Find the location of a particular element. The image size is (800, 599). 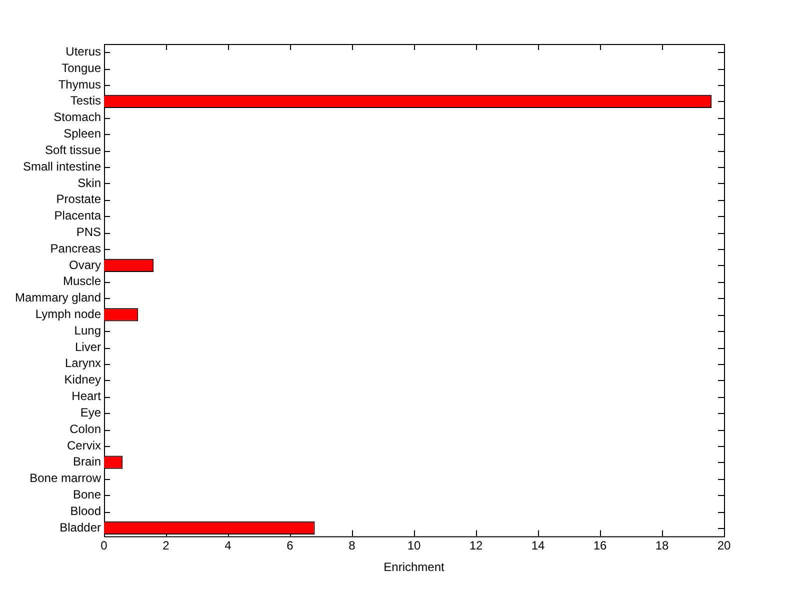

x-tick-label: 18 is located at coordinates (662, 545).